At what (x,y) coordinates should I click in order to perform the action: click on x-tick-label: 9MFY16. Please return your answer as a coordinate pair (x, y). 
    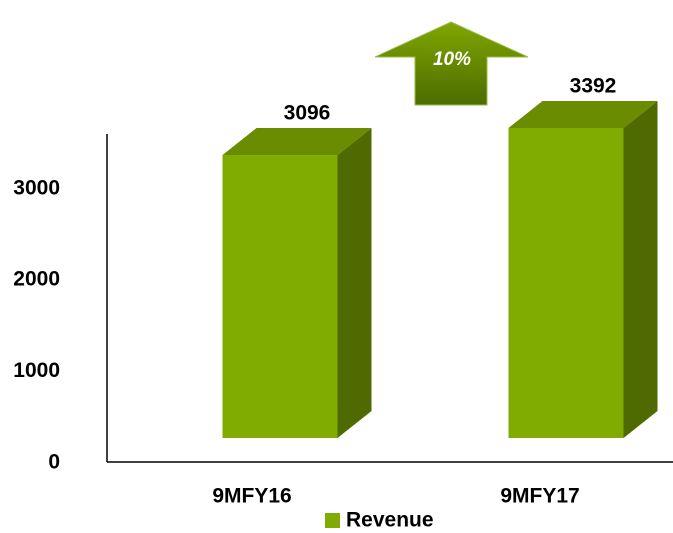
    Looking at the image, I should click on (251, 496).